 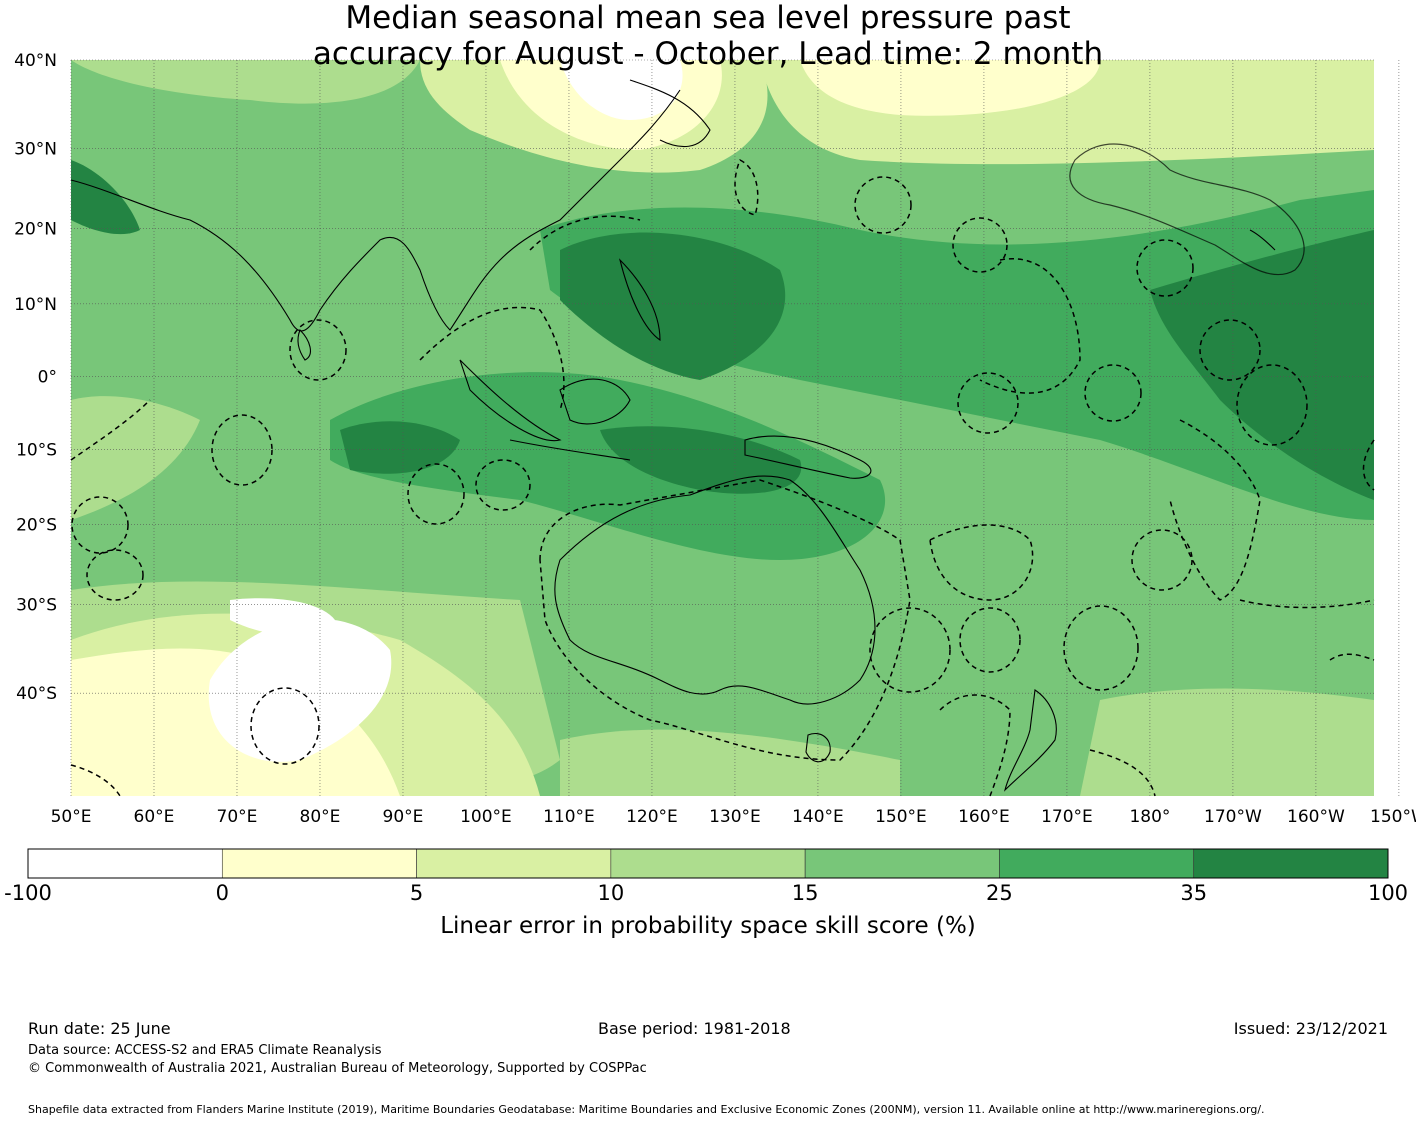 I want to click on japan-coastline, so click(x=670, y=113).